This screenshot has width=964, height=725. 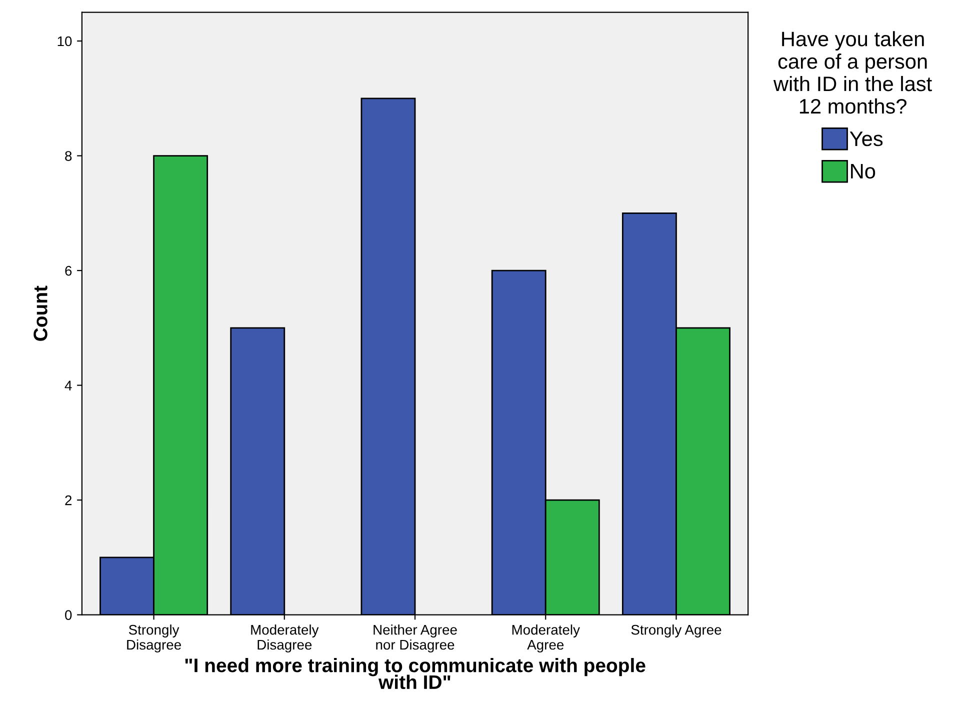 I want to click on x-tick-label: Neither Agree nor Disagree, so click(x=415, y=638).